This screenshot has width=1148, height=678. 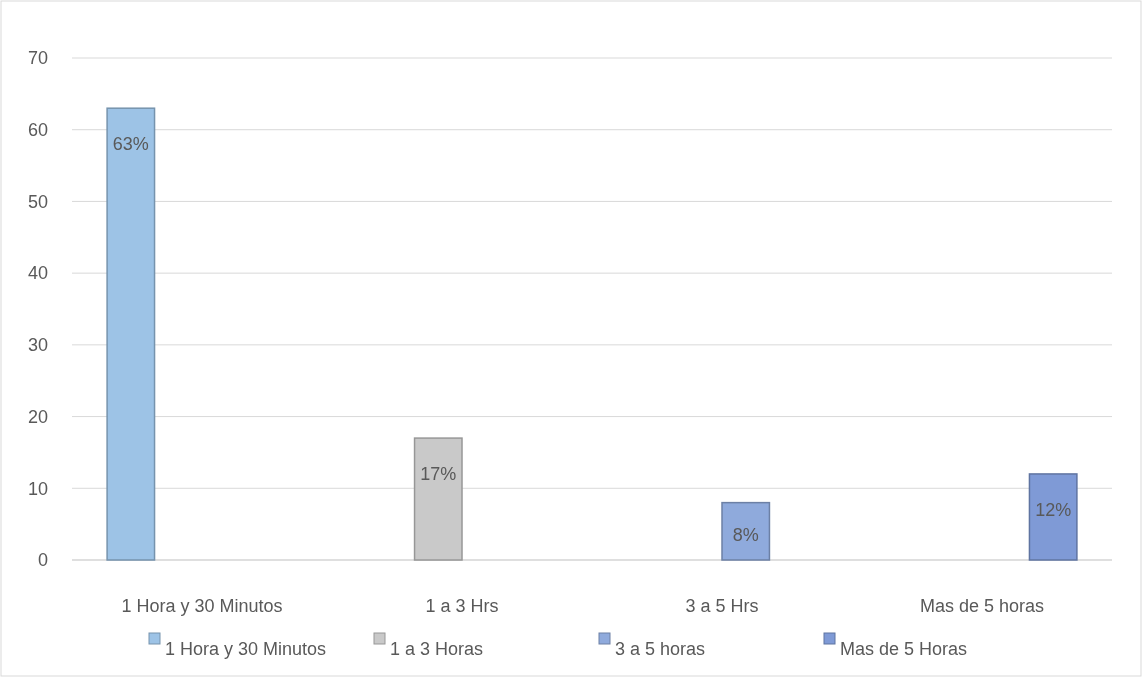 What do you see at coordinates (37, 345) in the screenshot?
I see `y-tick-label: 30` at bounding box center [37, 345].